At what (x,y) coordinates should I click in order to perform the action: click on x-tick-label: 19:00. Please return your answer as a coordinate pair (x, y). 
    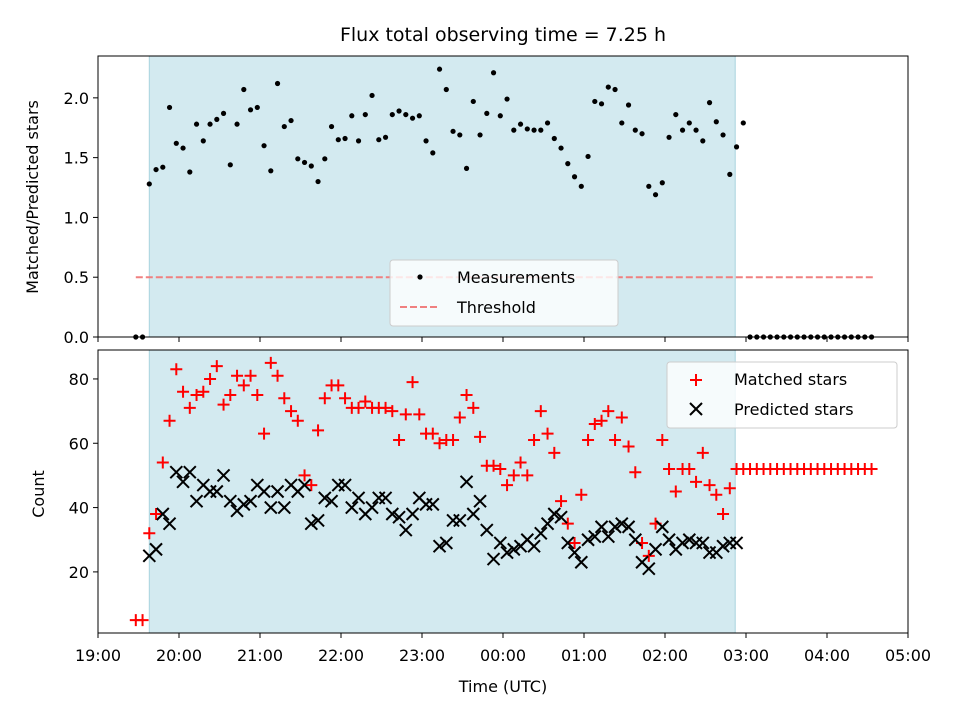
    Looking at the image, I should click on (98, 655).